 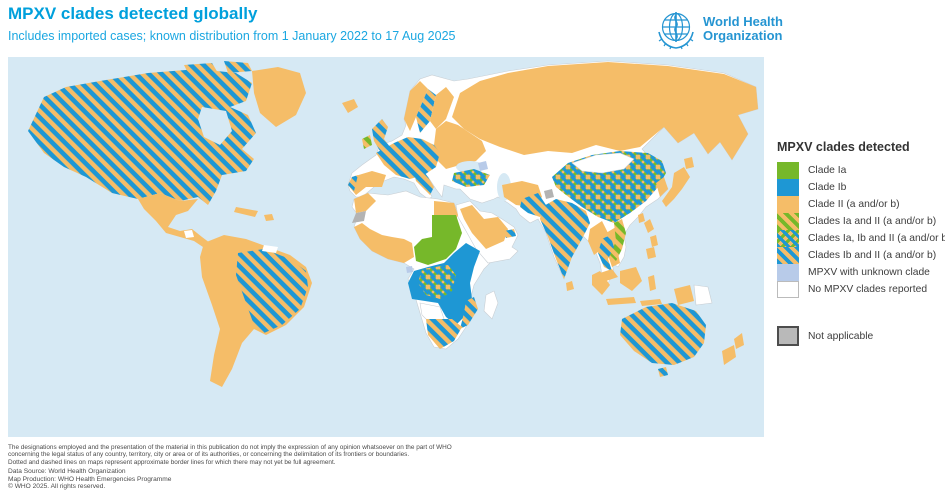 What do you see at coordinates (426, 111) in the screenshot?
I see `region-sweden` at bounding box center [426, 111].